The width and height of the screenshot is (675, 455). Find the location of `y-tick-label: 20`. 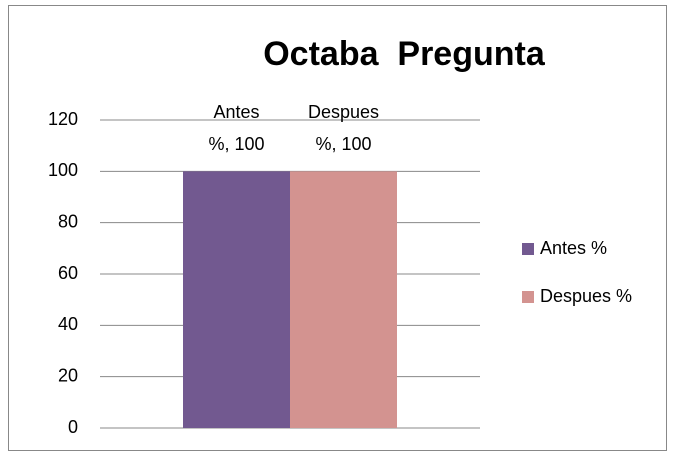

y-tick-label: 20 is located at coordinates (68, 375).